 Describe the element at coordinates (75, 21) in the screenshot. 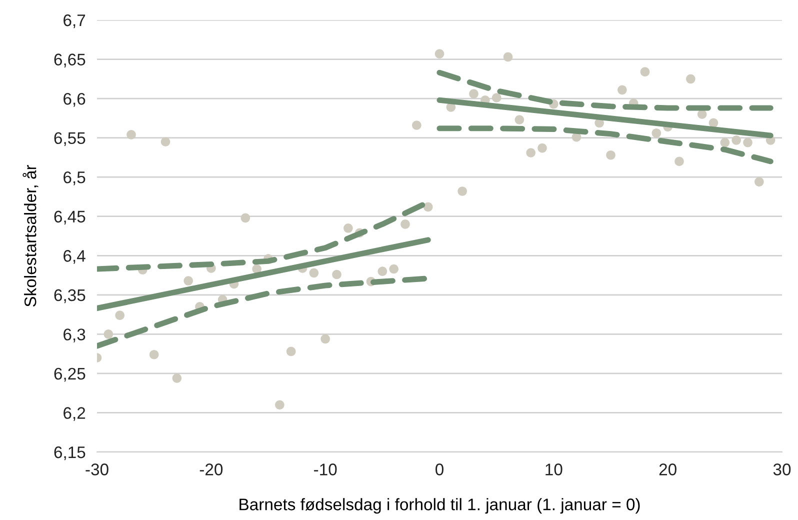

I see `y-tick-label: 6,7` at that location.